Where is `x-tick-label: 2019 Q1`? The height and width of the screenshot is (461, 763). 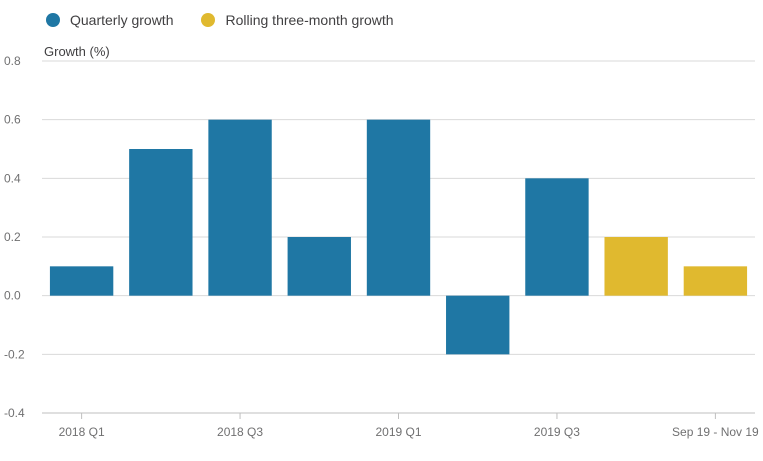 x-tick-label: 2019 Q1 is located at coordinates (398, 432).